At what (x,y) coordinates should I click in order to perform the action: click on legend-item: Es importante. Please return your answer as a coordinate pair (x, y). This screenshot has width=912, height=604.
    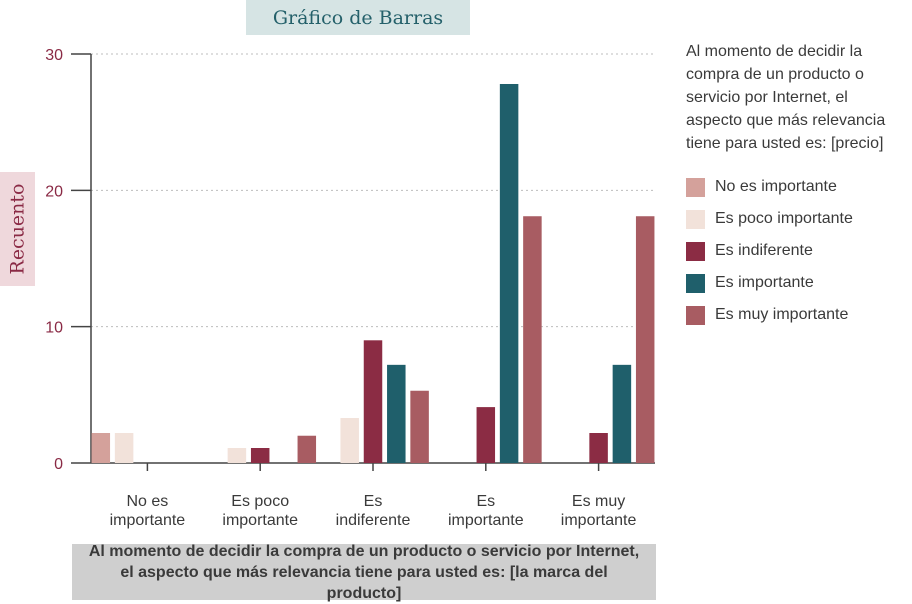
    Looking at the image, I should click on (797, 283).